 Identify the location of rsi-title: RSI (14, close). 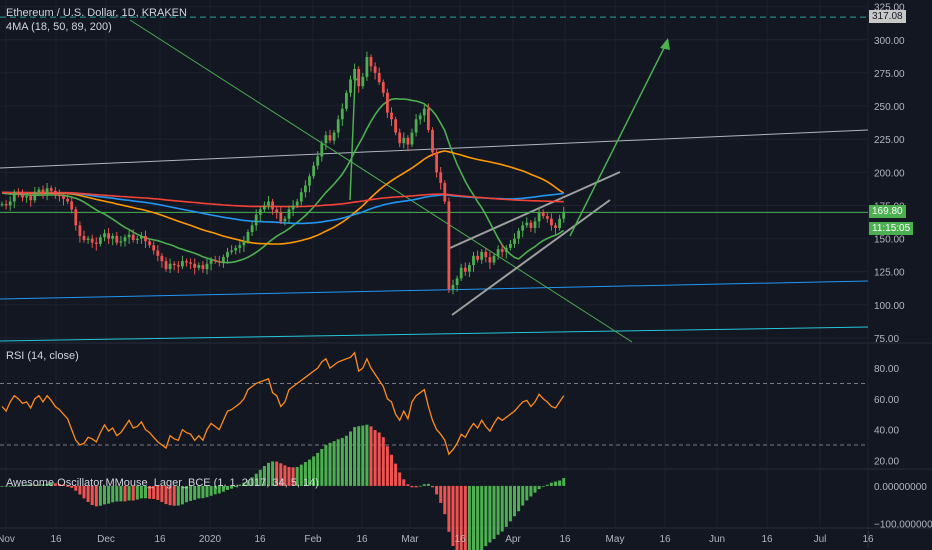
(42, 356).